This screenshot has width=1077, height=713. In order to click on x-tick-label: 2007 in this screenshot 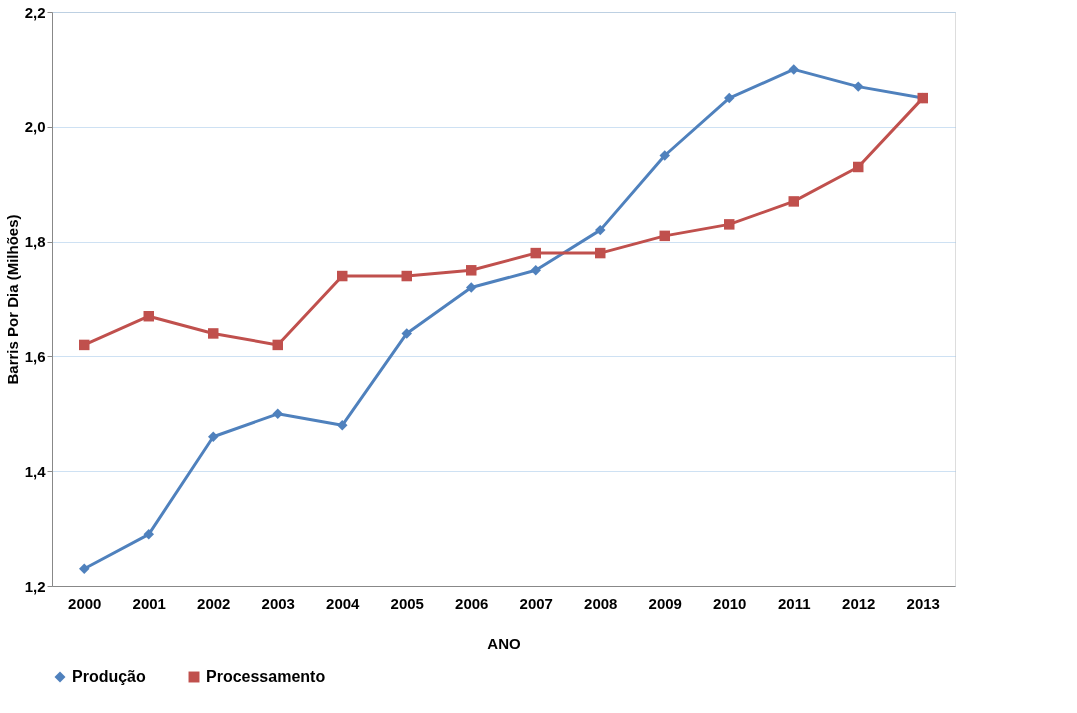, I will do `click(536, 603)`.